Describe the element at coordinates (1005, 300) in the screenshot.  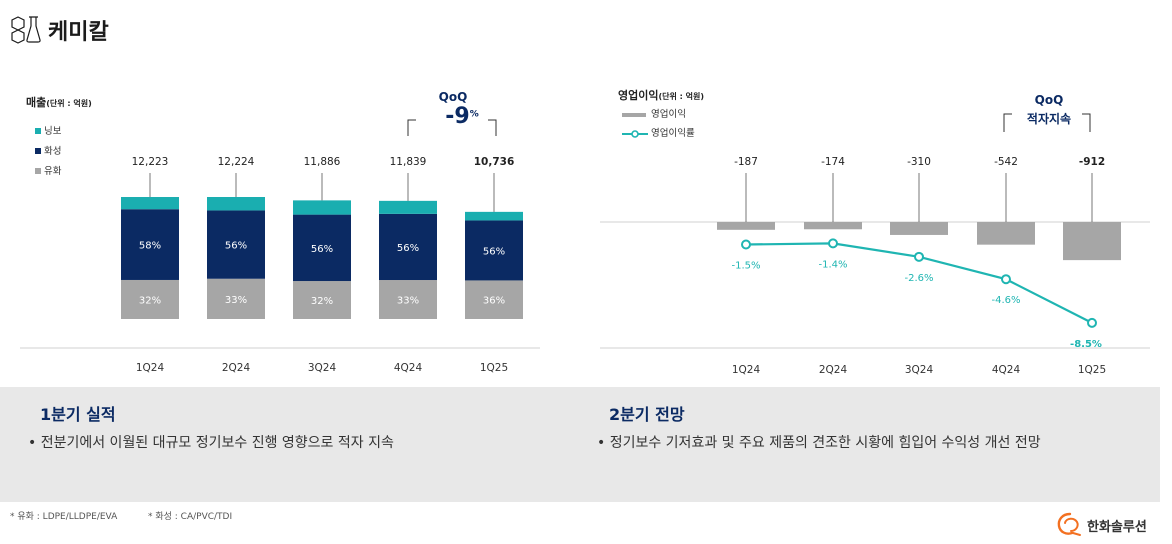
I see `margin-label: -4.6%` at that location.